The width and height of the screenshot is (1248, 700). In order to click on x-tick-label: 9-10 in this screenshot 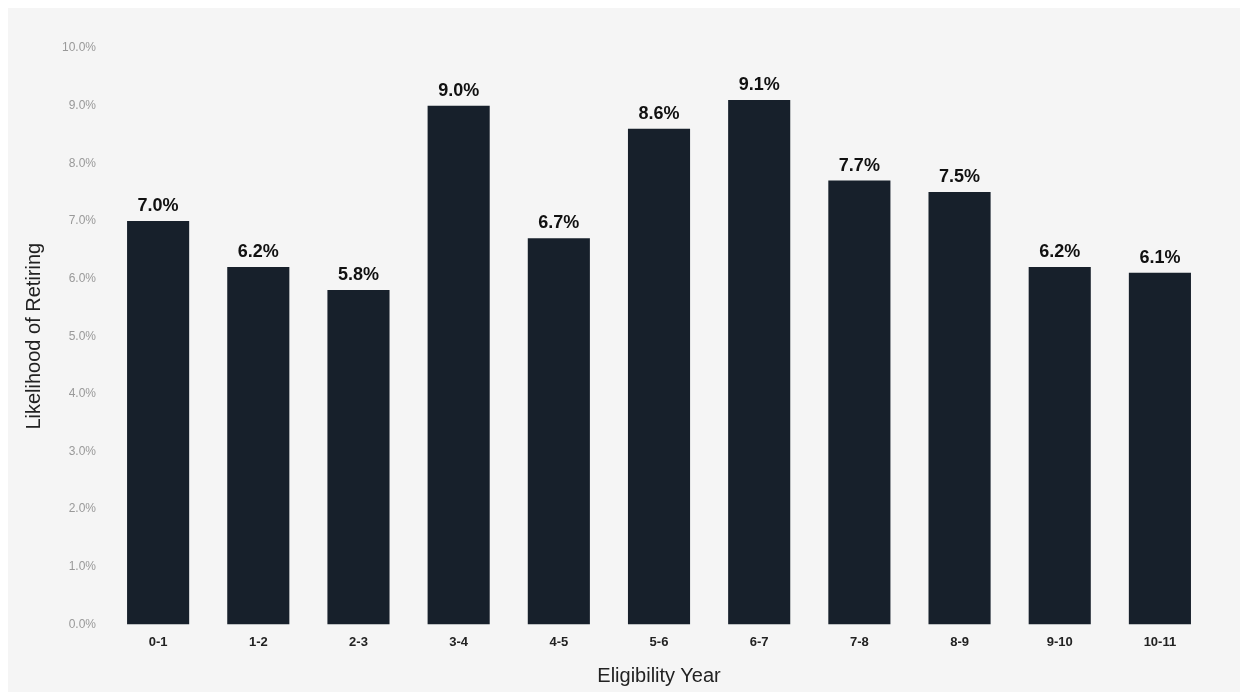, I will do `click(1059, 641)`.